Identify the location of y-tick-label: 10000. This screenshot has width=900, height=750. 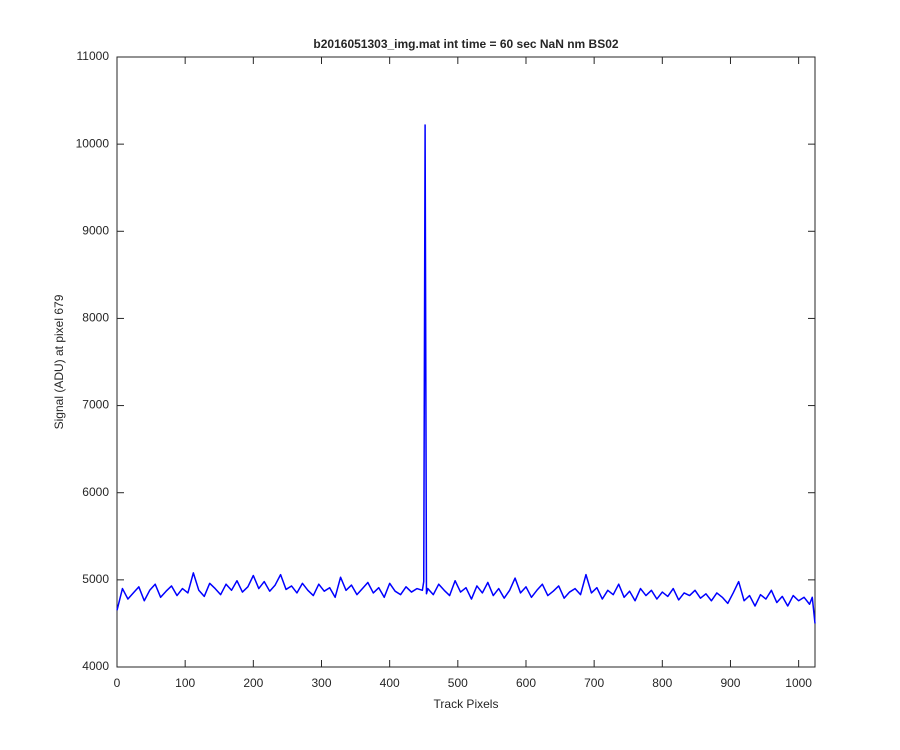
(93, 143).